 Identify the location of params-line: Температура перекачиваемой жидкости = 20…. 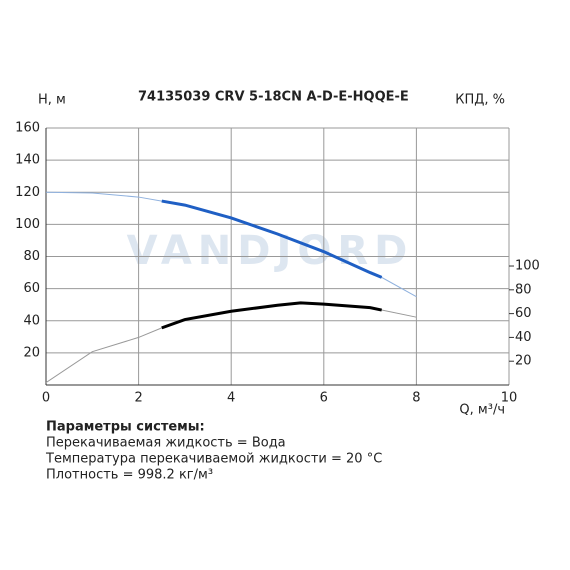
(213, 459).